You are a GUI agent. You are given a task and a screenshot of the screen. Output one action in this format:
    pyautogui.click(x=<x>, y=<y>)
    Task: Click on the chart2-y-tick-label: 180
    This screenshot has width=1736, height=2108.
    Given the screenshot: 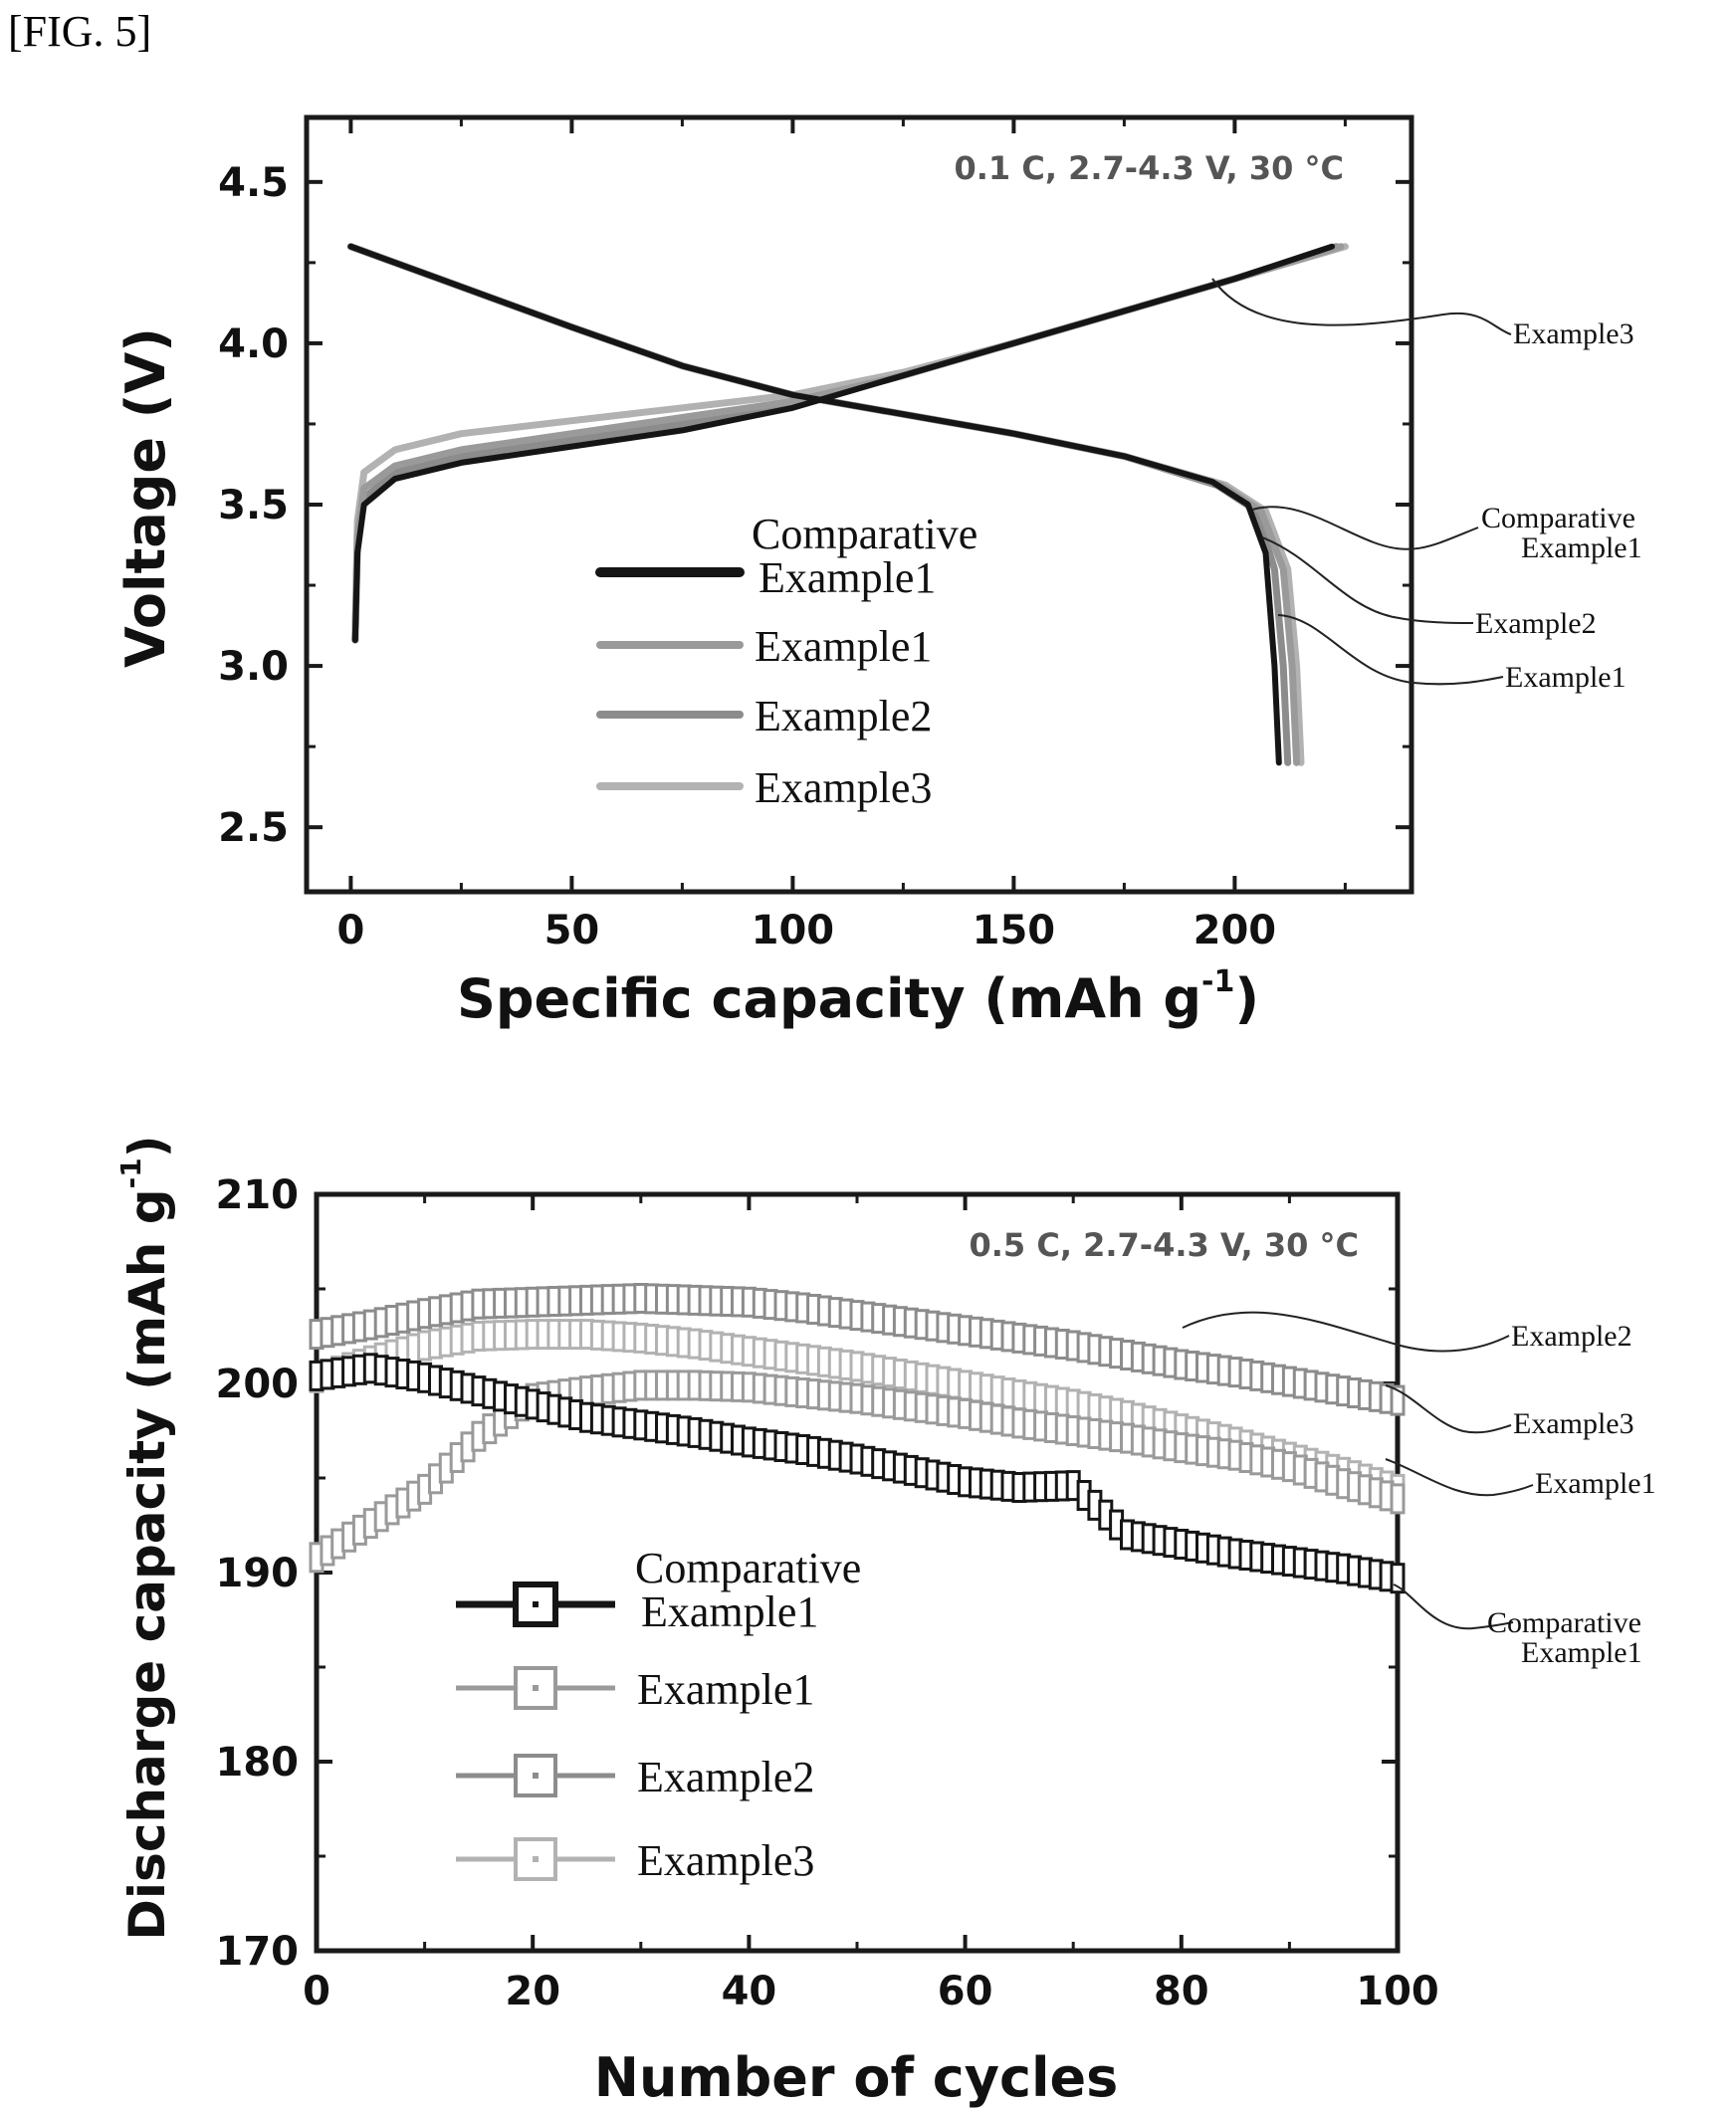 What is the action you would take?
    pyautogui.click(x=258, y=1763)
    